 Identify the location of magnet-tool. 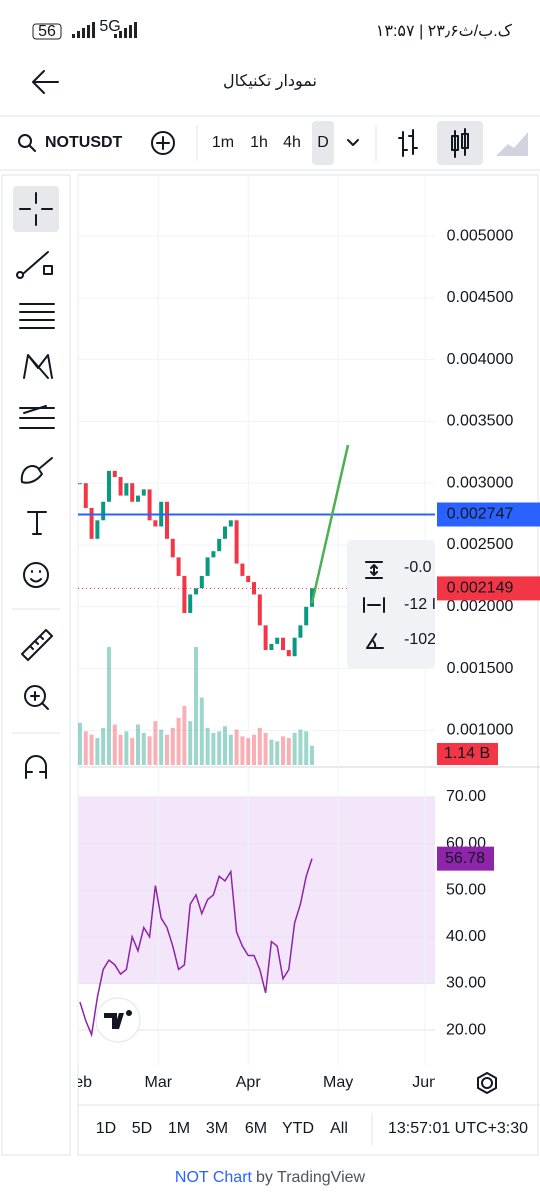
(36, 767).